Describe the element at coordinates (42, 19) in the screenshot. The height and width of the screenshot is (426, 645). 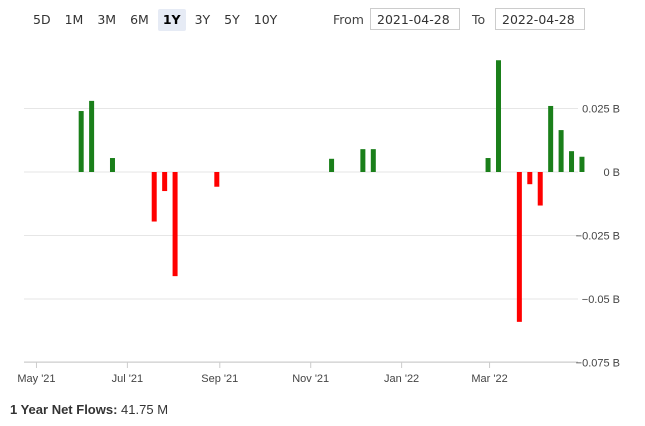
I see `range-button-5d: 5D` at that location.